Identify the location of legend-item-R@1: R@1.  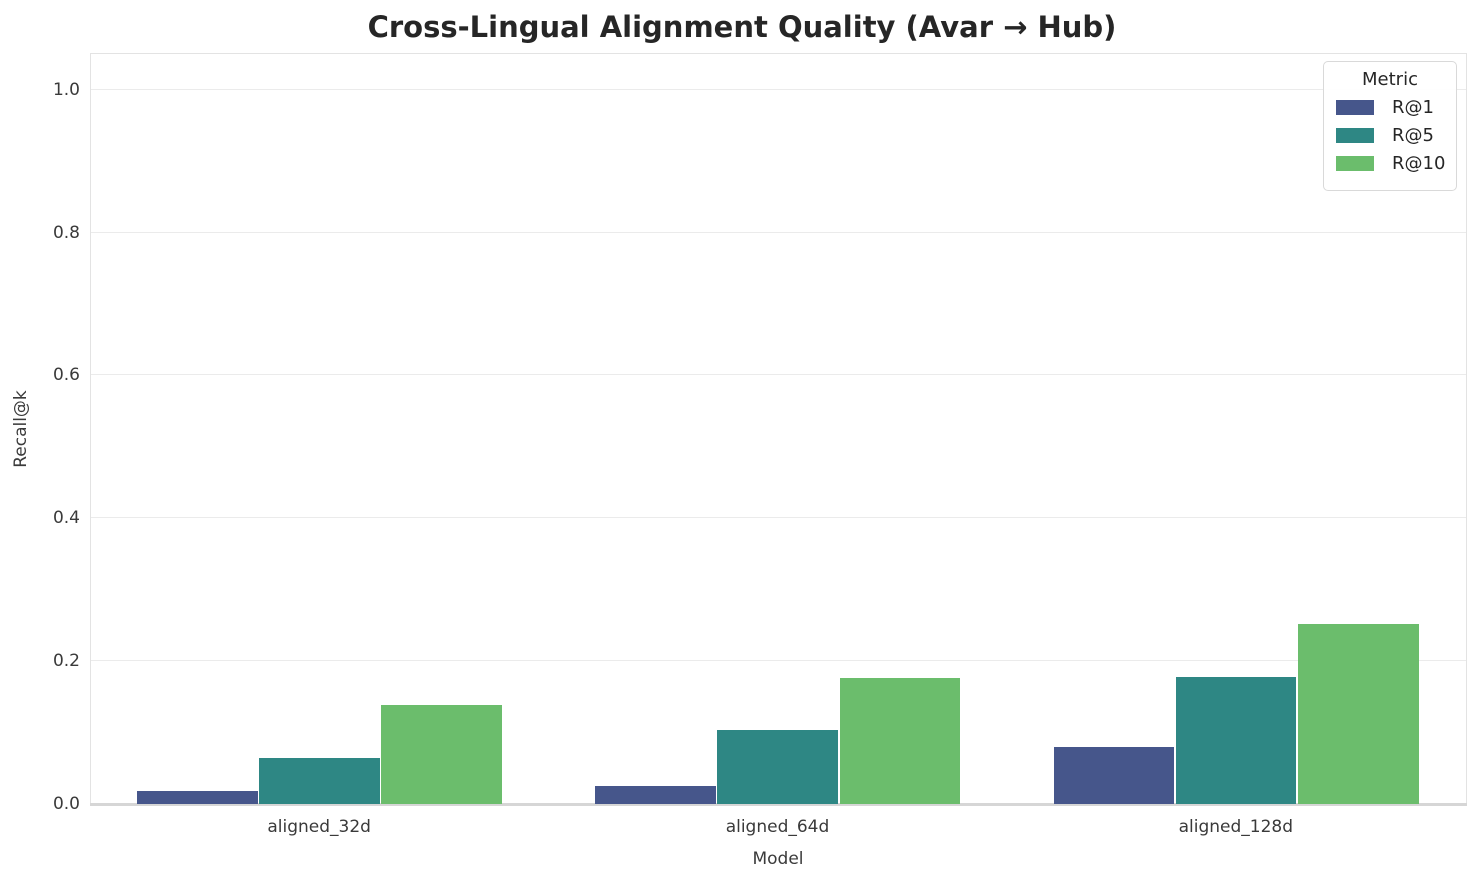
(1391, 107).